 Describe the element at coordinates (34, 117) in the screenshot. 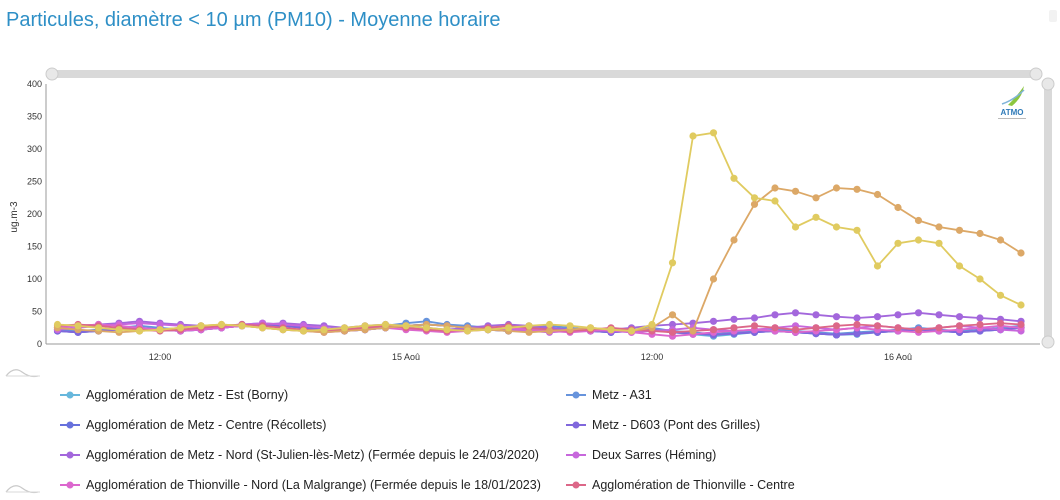

I see `y-tick-label: 350` at that location.